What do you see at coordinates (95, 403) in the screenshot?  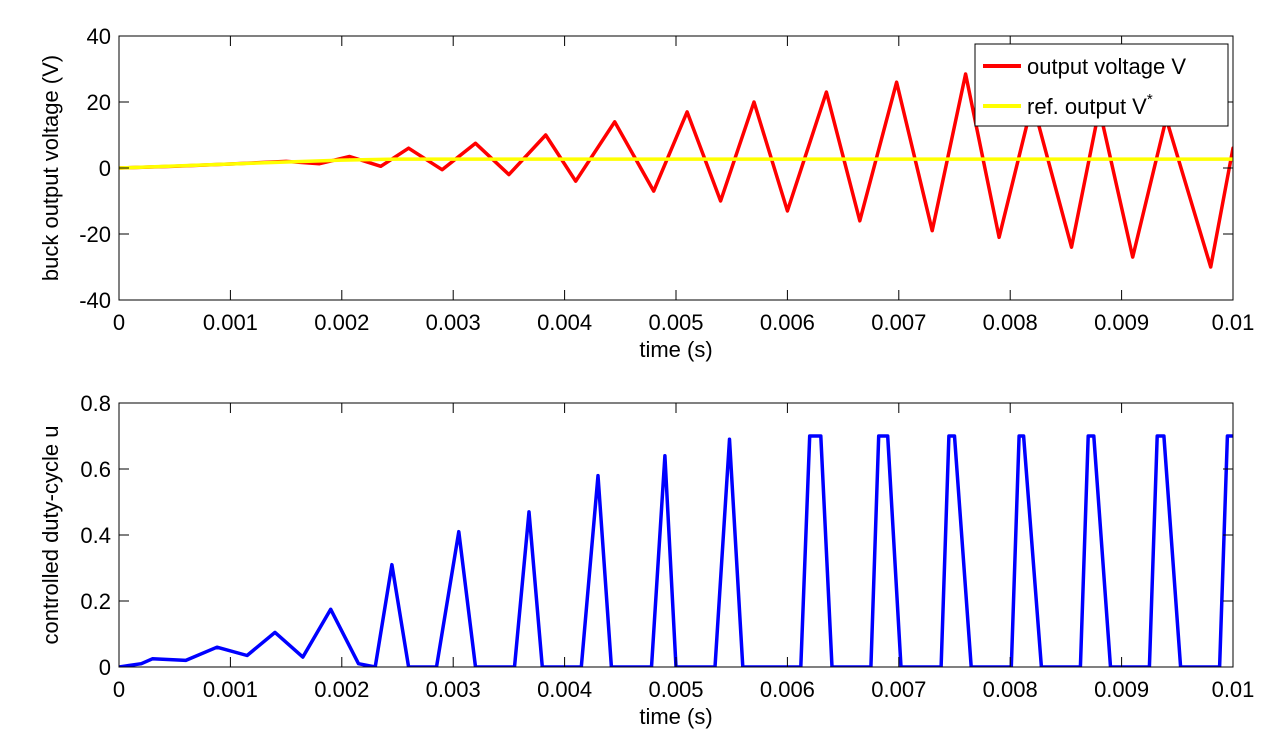 I see `y-tick-label: 0.8` at bounding box center [95, 403].